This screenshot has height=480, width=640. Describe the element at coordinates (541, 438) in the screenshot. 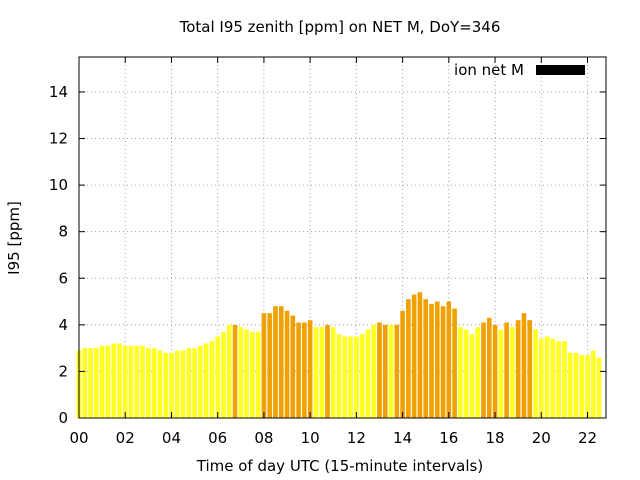

I see `x-tick-label: 20` at that location.